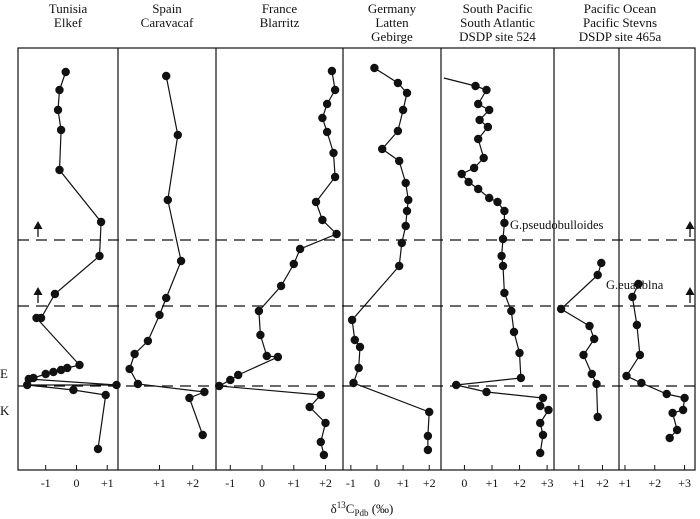  Describe the element at coordinates (4, 373) in the screenshot. I see `side-label-e: E` at that location.